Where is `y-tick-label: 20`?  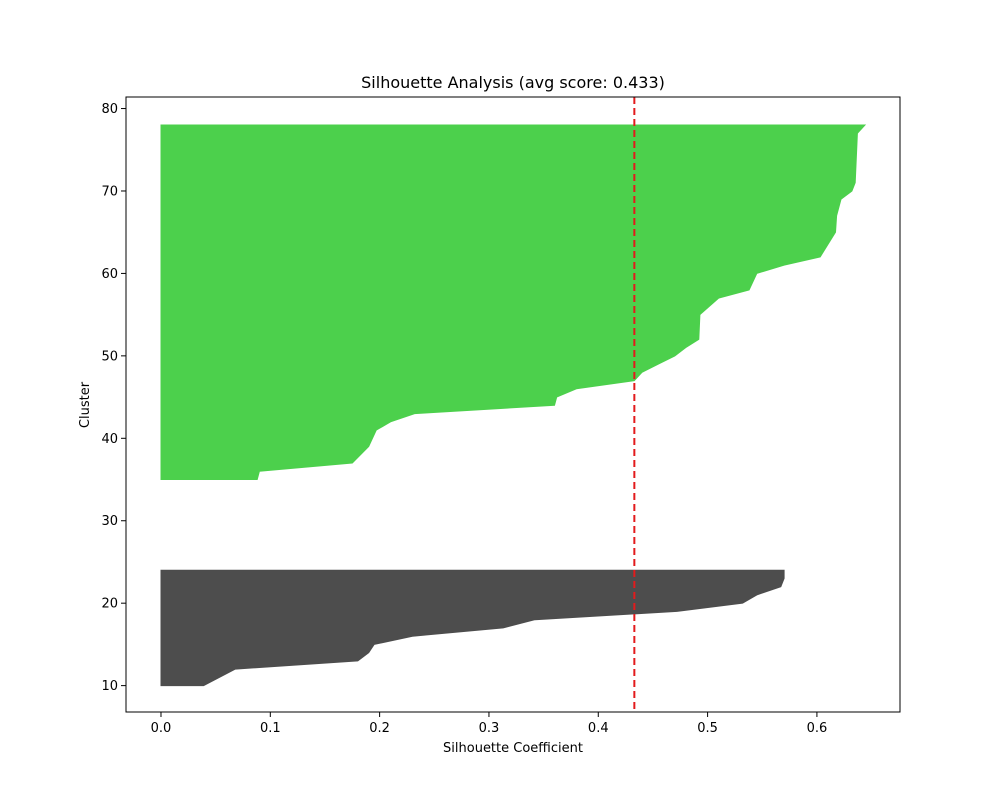 y-tick-label: 20 is located at coordinates (109, 604).